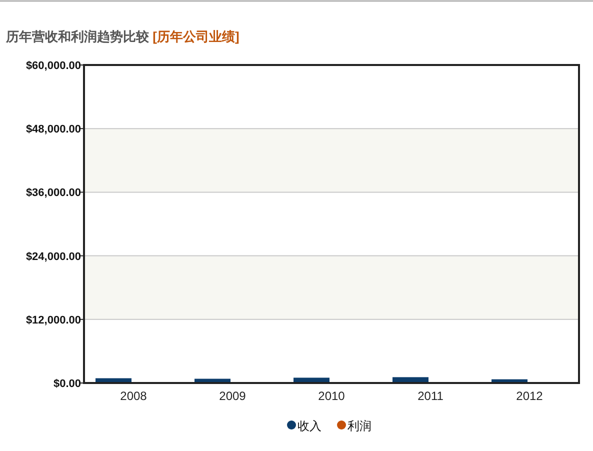  What do you see at coordinates (67, 384) in the screenshot?
I see `y-tick-label: $0.00` at bounding box center [67, 384].